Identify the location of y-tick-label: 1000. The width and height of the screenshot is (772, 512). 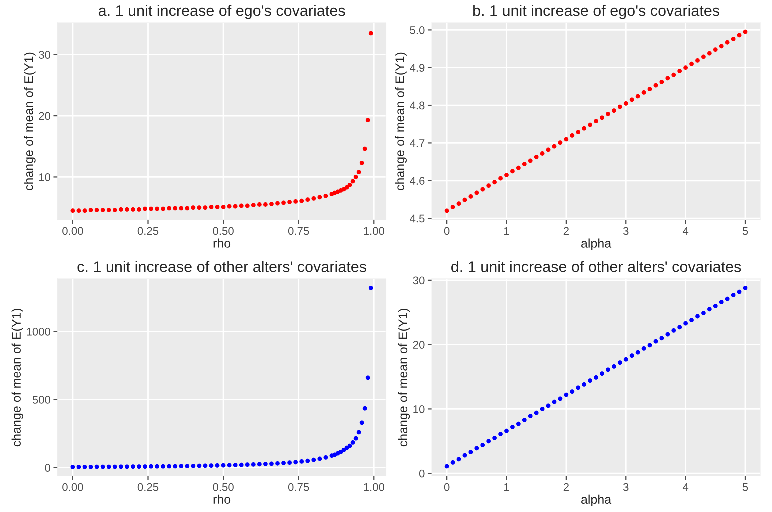
(39, 332).